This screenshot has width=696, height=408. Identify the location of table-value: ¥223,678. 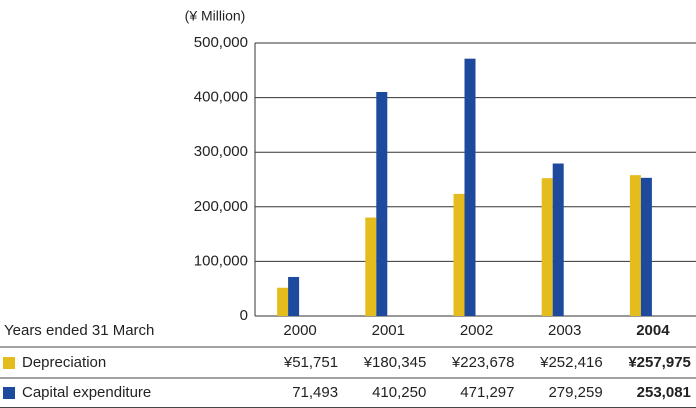
(483, 362).